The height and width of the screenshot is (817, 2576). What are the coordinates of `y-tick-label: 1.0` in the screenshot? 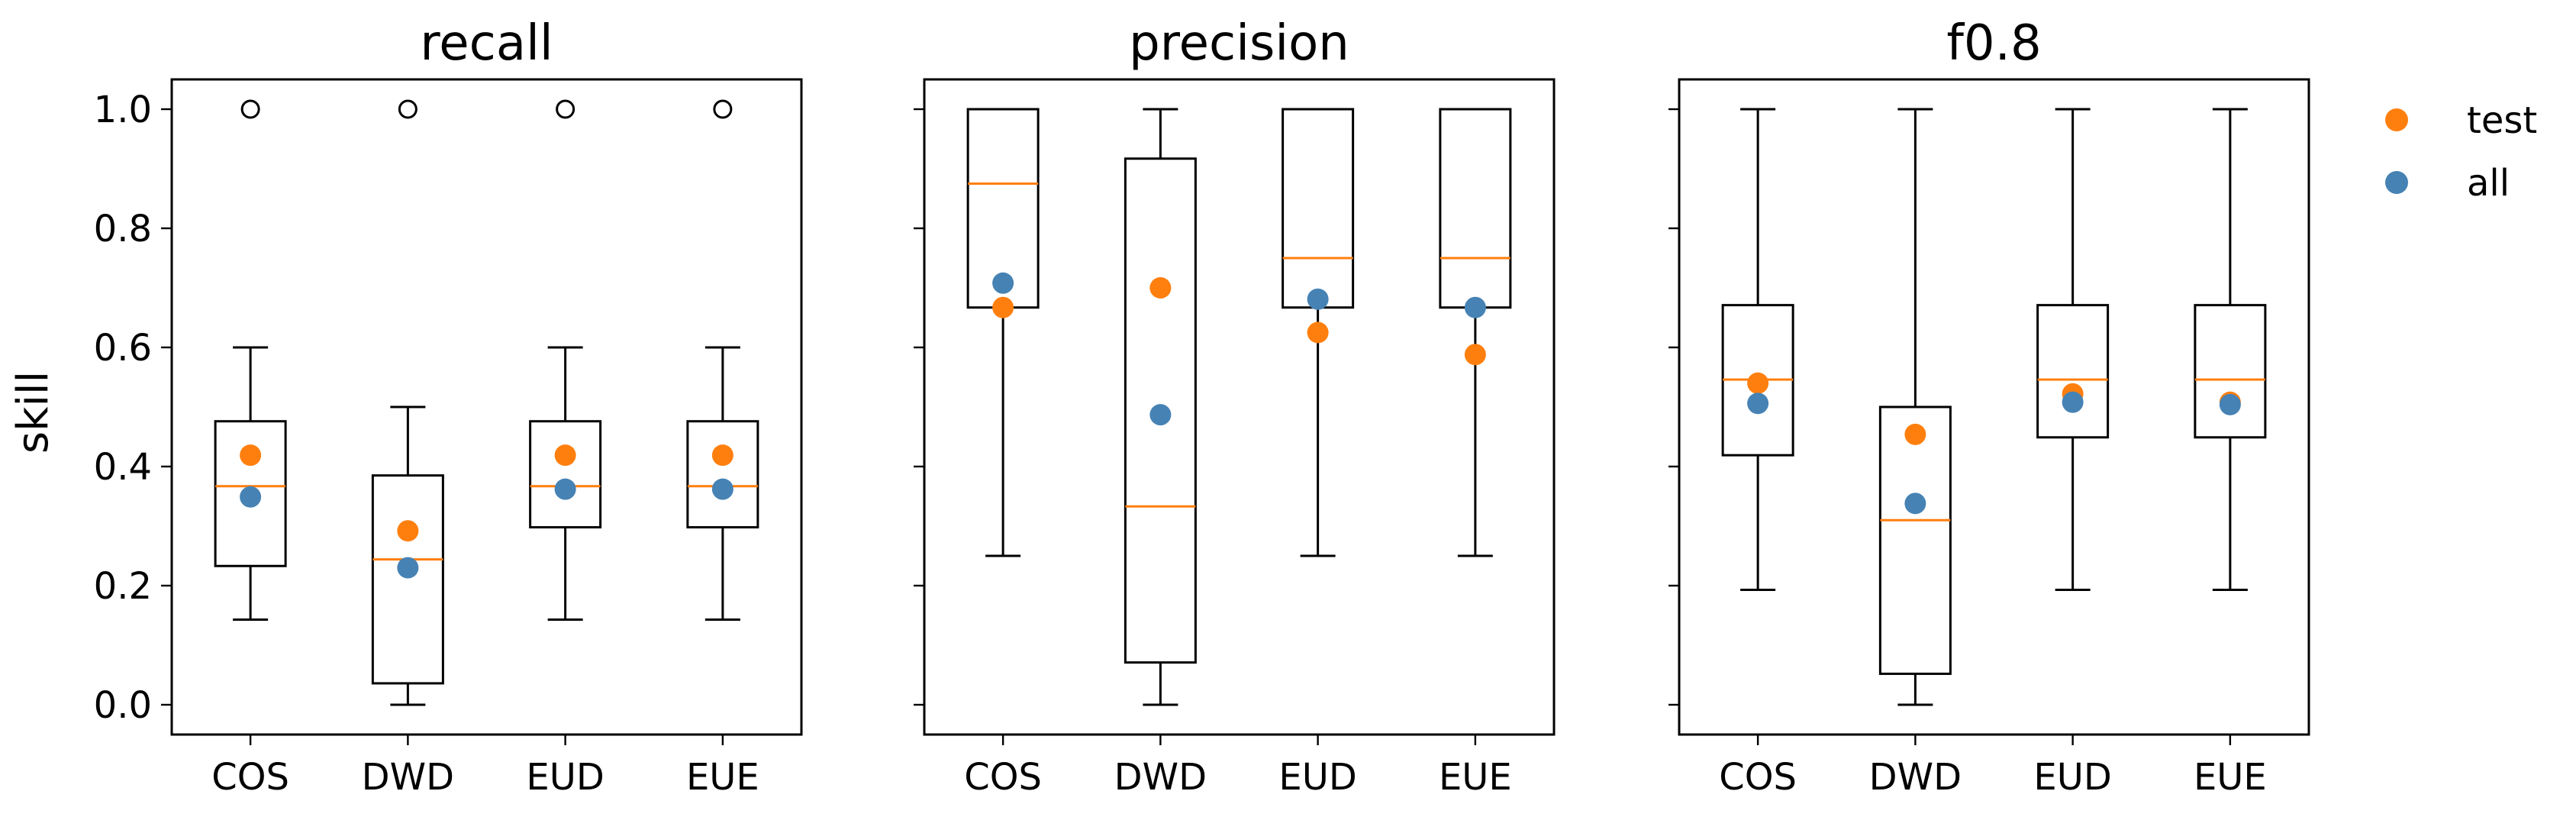 It's located at (123, 110).